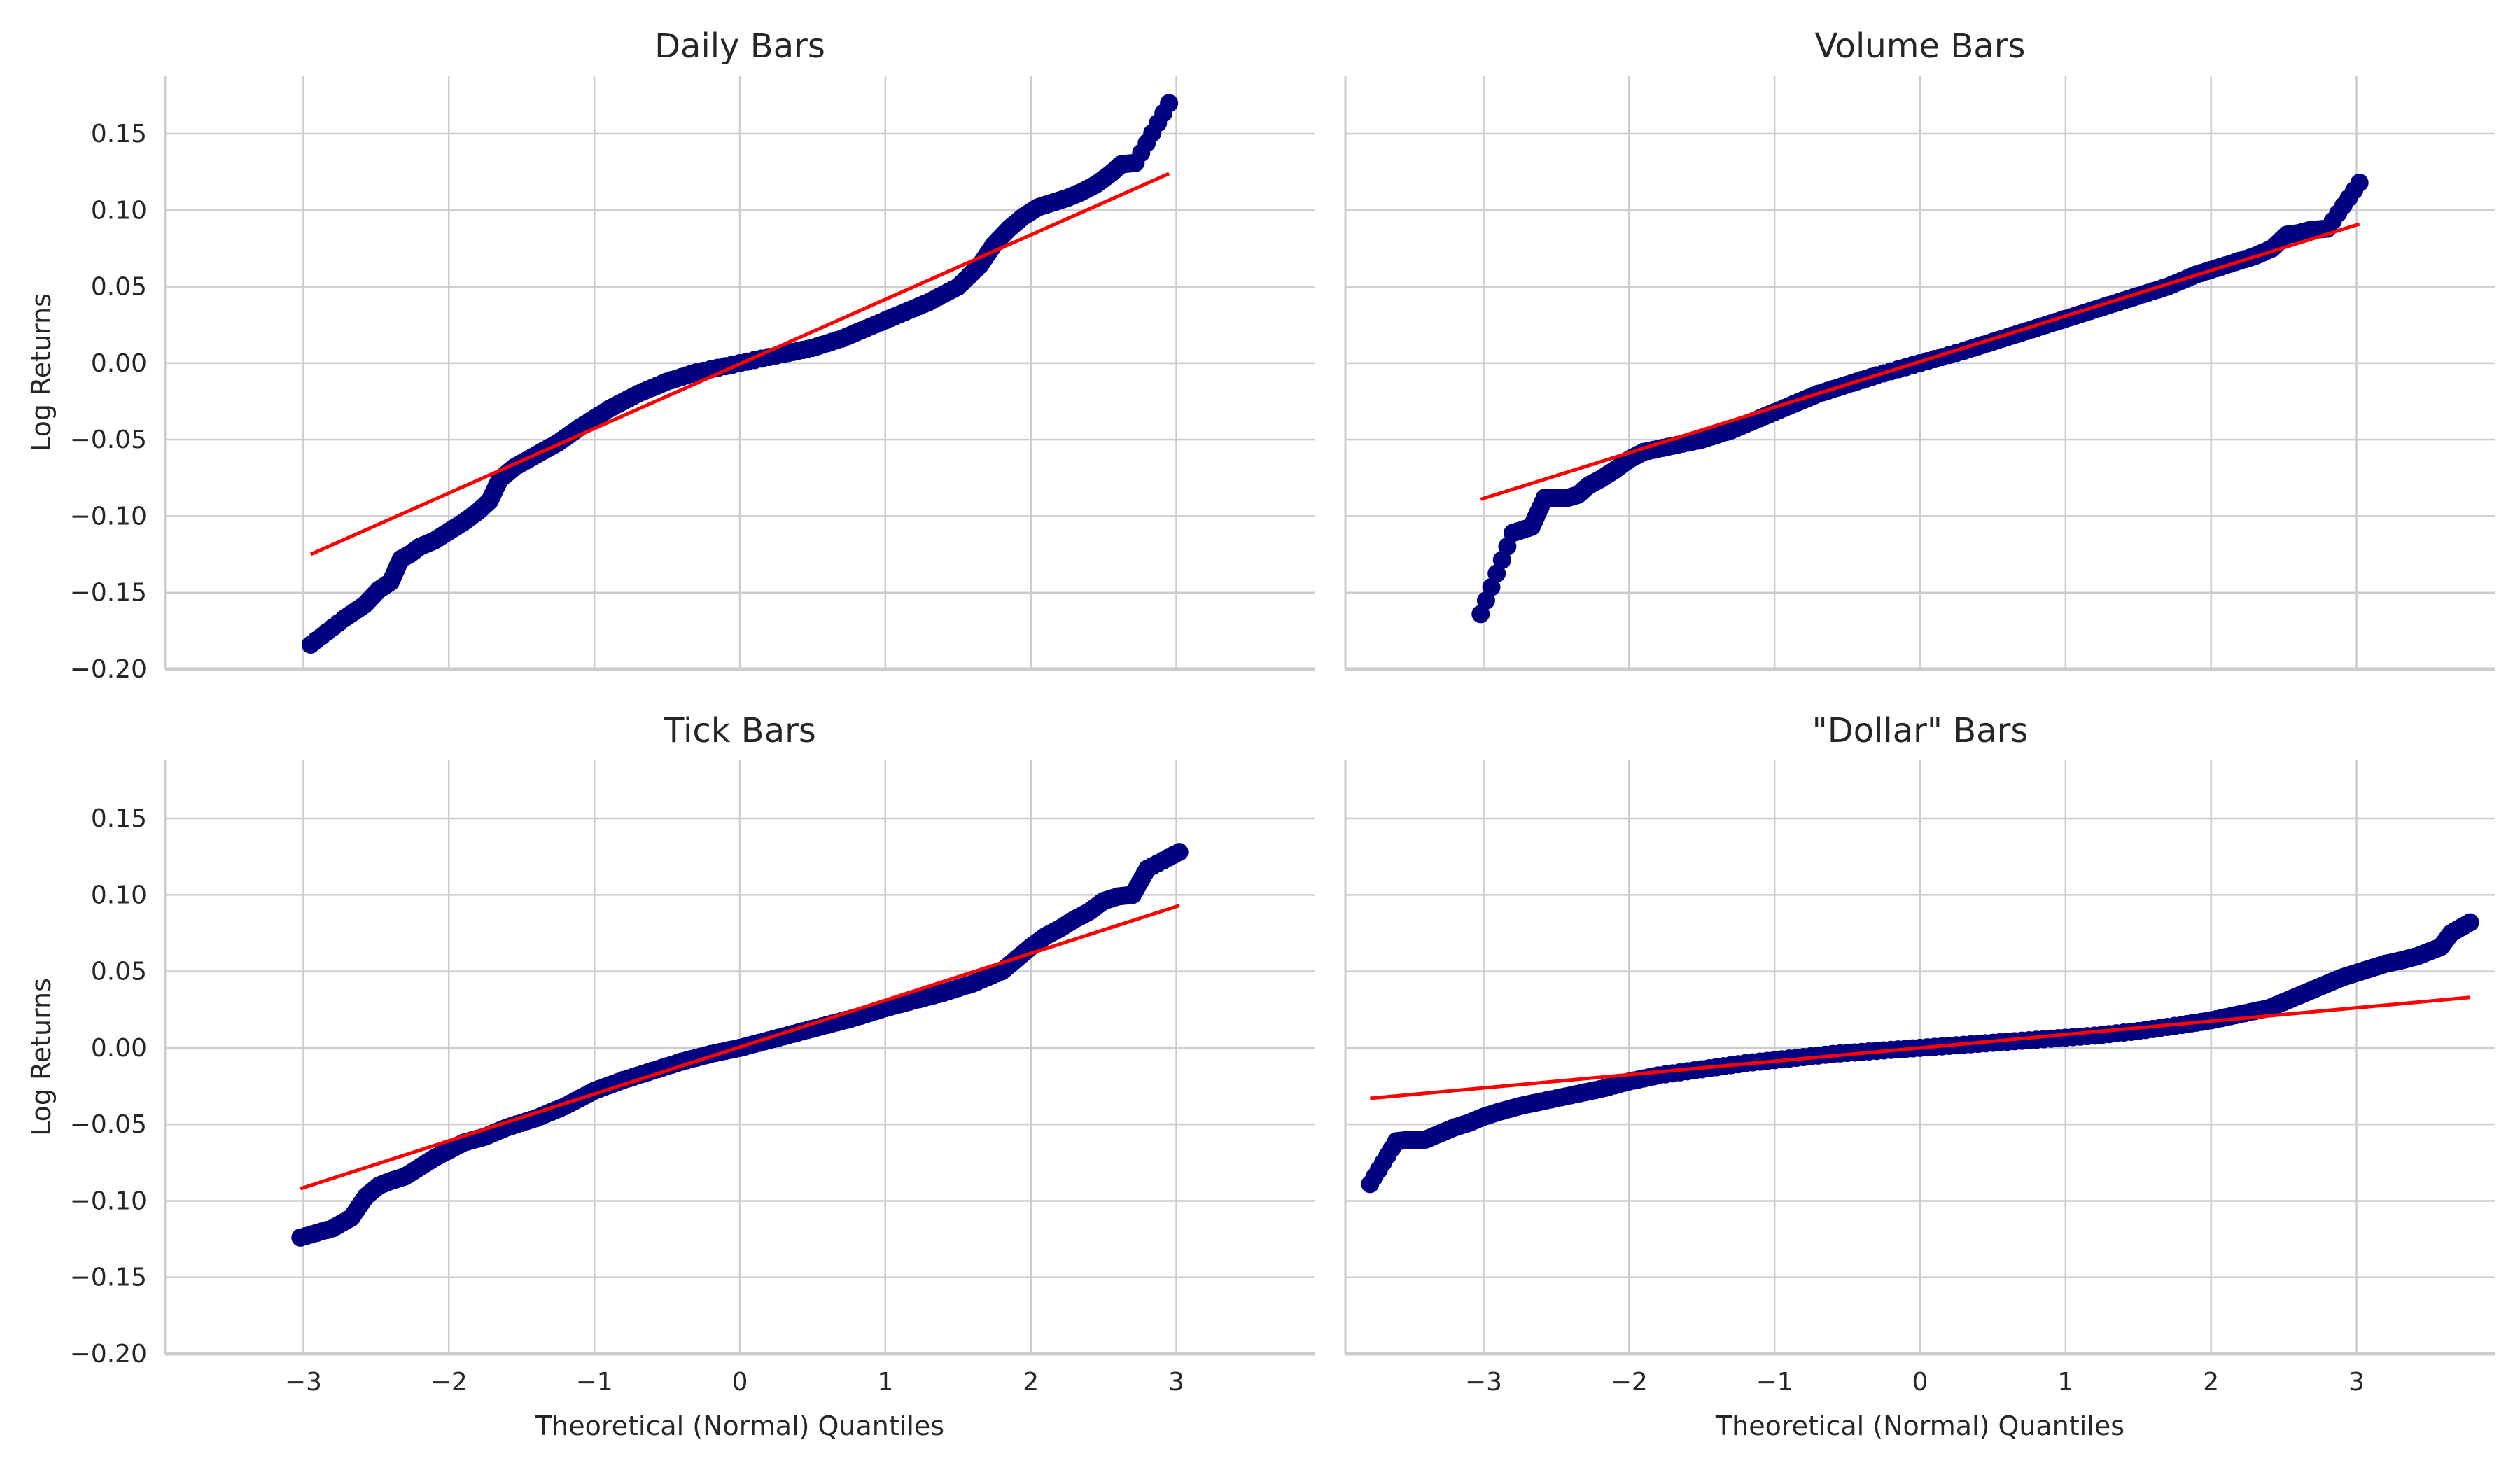  I want to click on panel-title: Volume Bars, so click(1920, 46).